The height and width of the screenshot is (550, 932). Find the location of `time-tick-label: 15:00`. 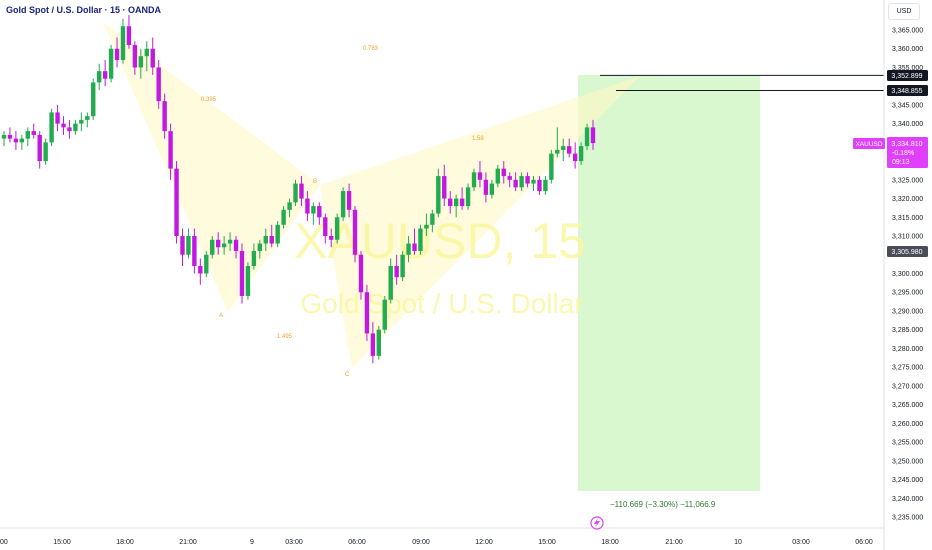

time-tick-label: 15:00 is located at coordinates (62, 542).